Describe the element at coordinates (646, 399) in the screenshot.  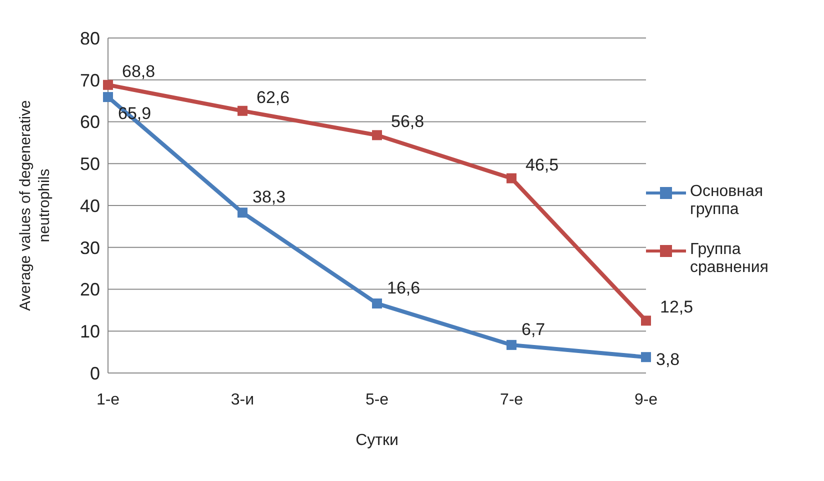
I see `x-tick-label: 9-е` at that location.